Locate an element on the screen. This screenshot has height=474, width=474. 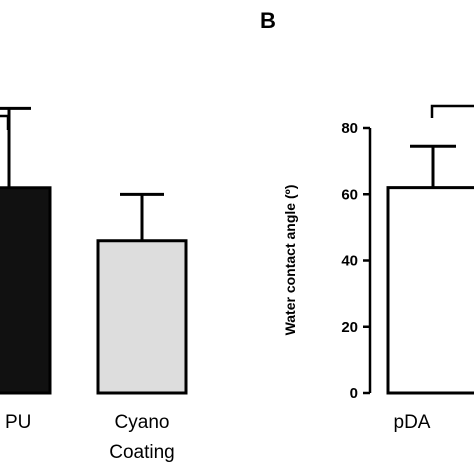
y-tick-label-60: 60 is located at coordinates (349, 194).